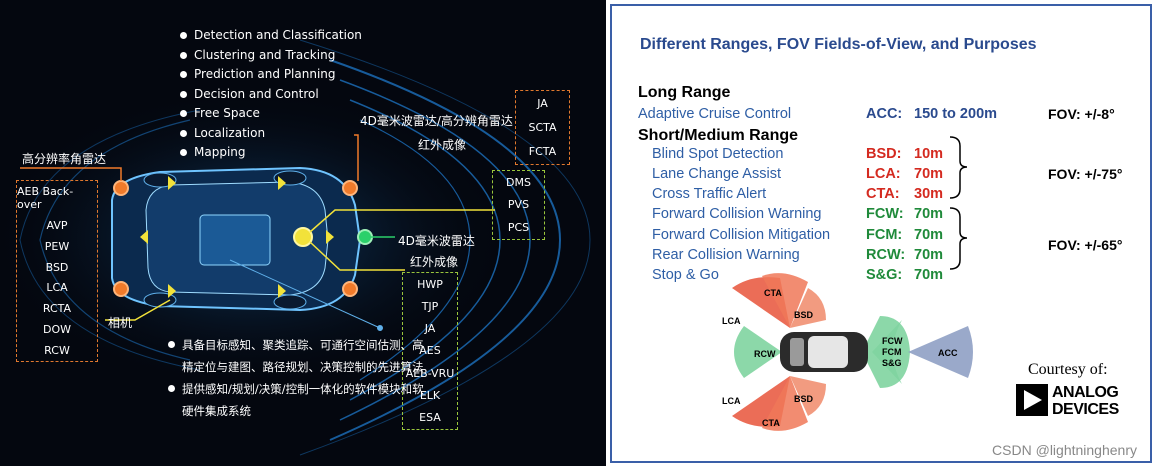 Image resolution: width=1153 pixels, height=466 pixels. I want to click on function-item: HWP, so click(430, 284).